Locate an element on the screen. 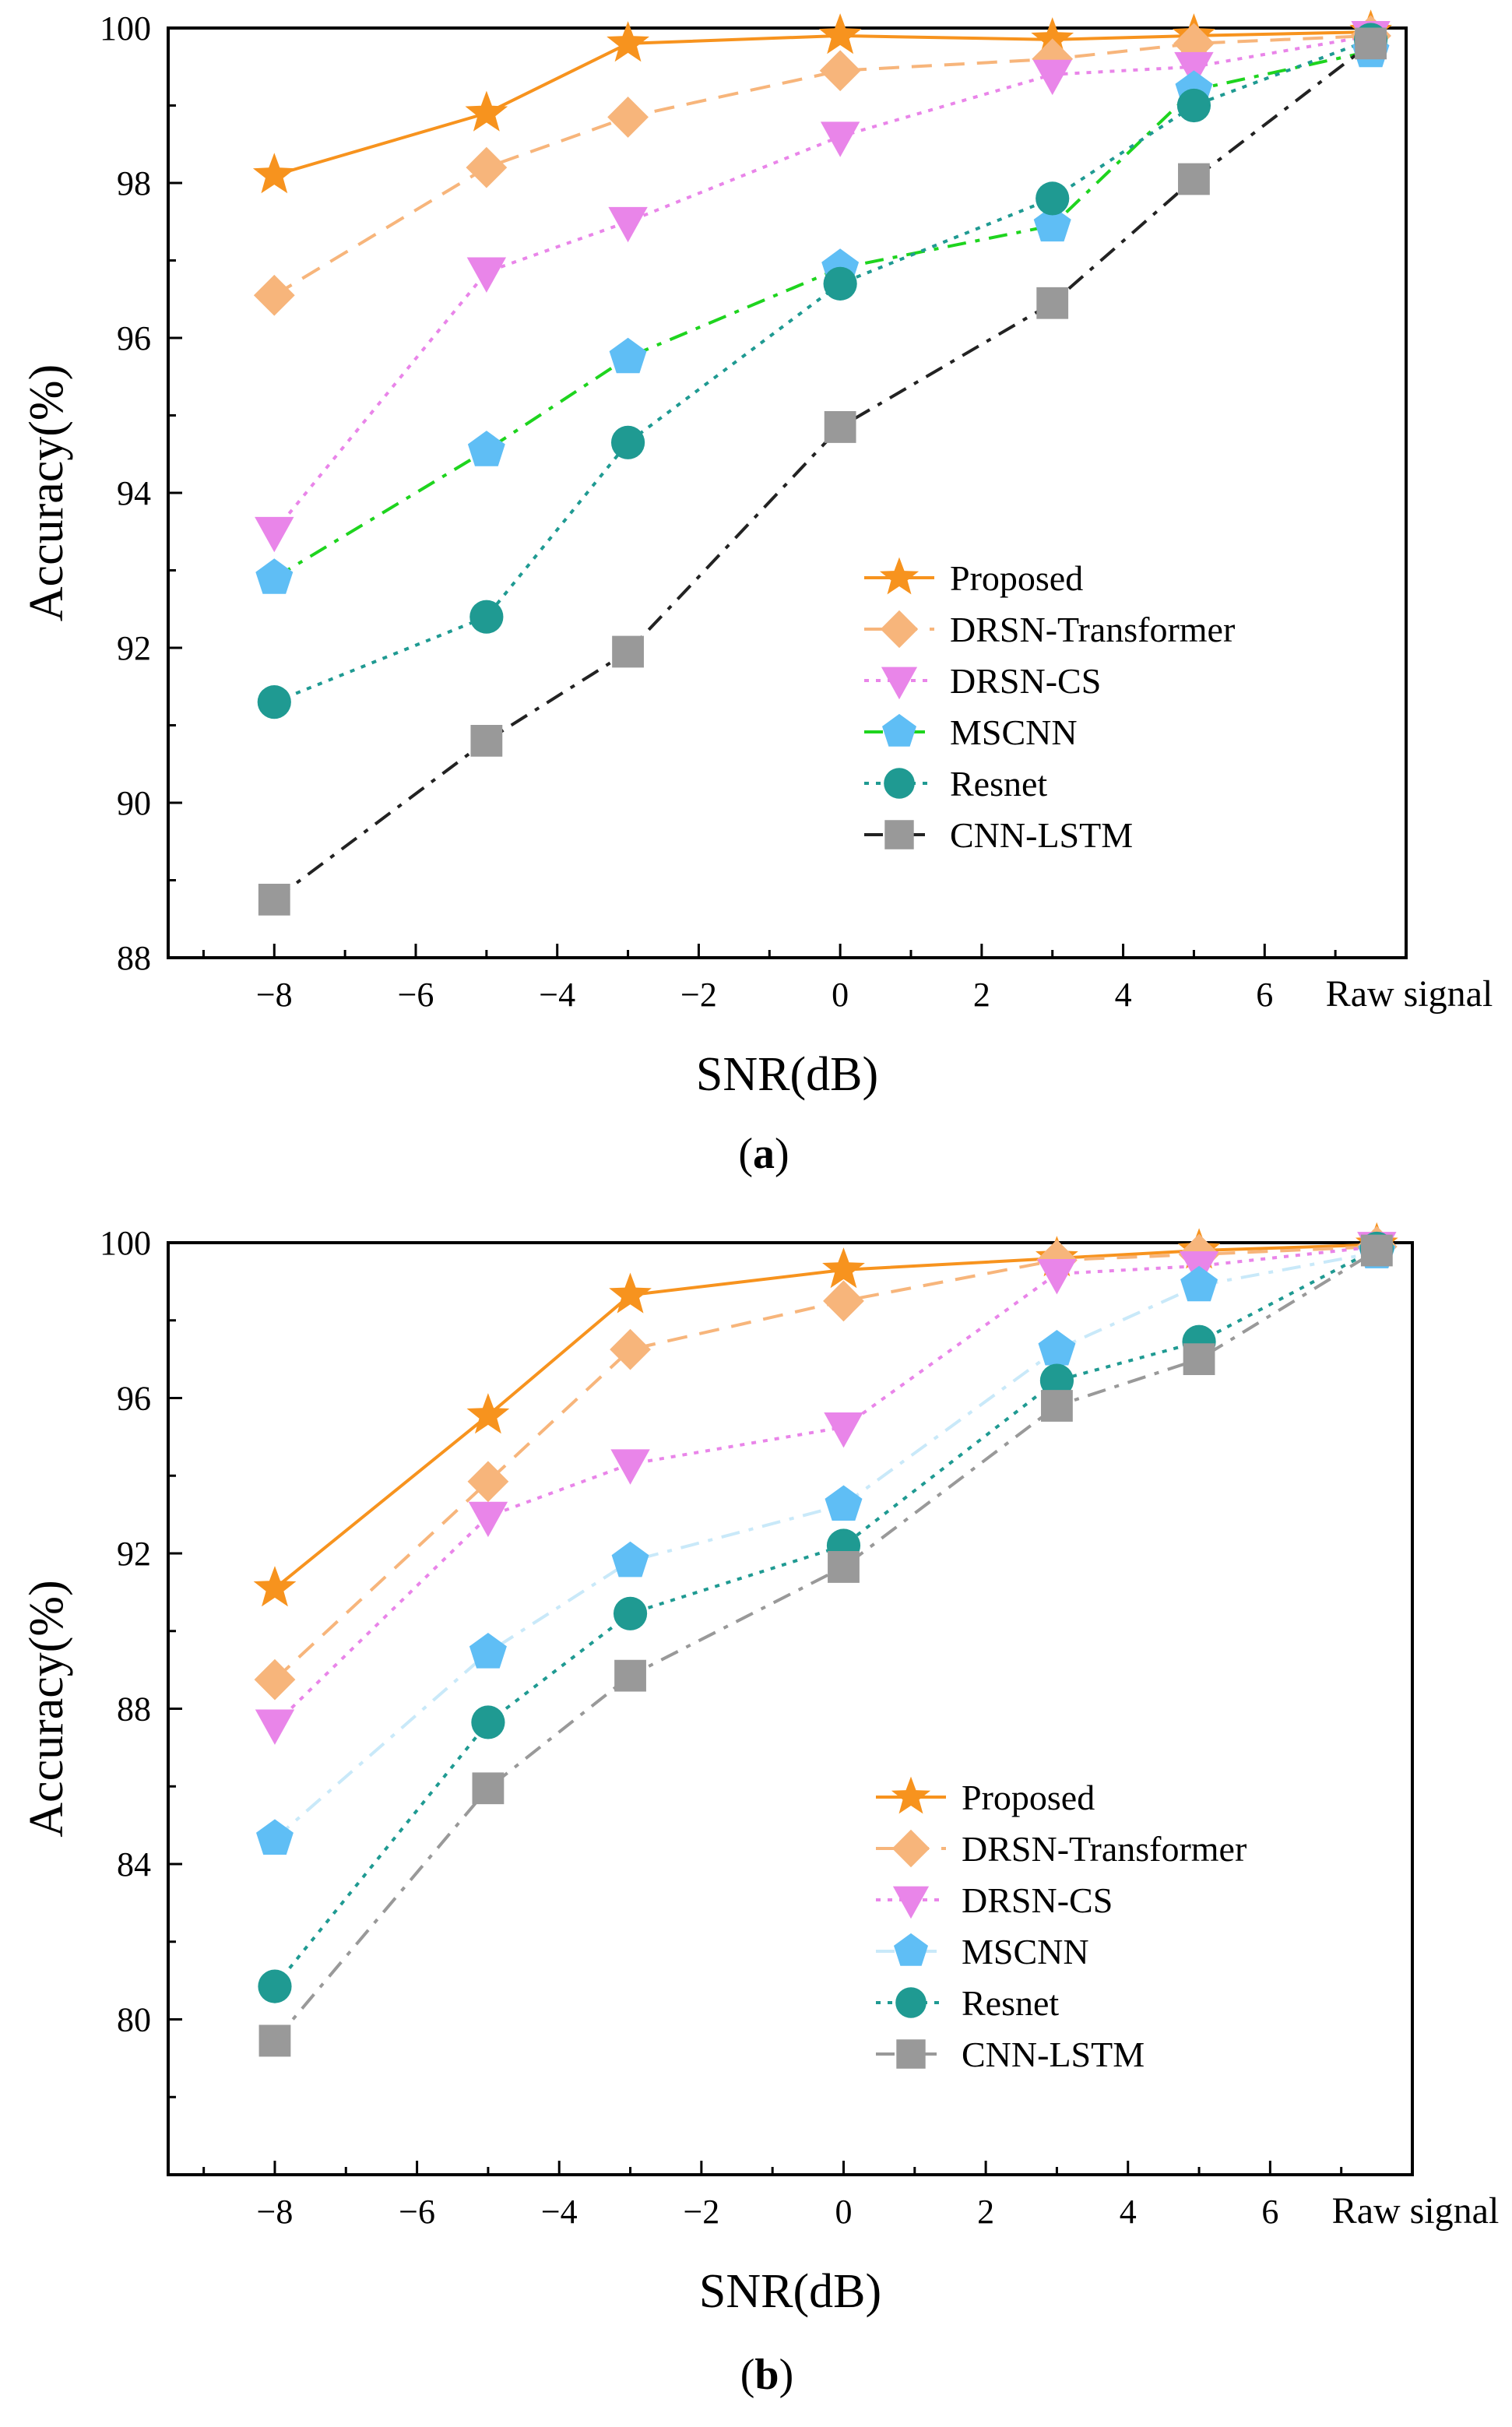 This screenshot has width=1512, height=2427. y-tick-label: 96 is located at coordinates (134, 338).